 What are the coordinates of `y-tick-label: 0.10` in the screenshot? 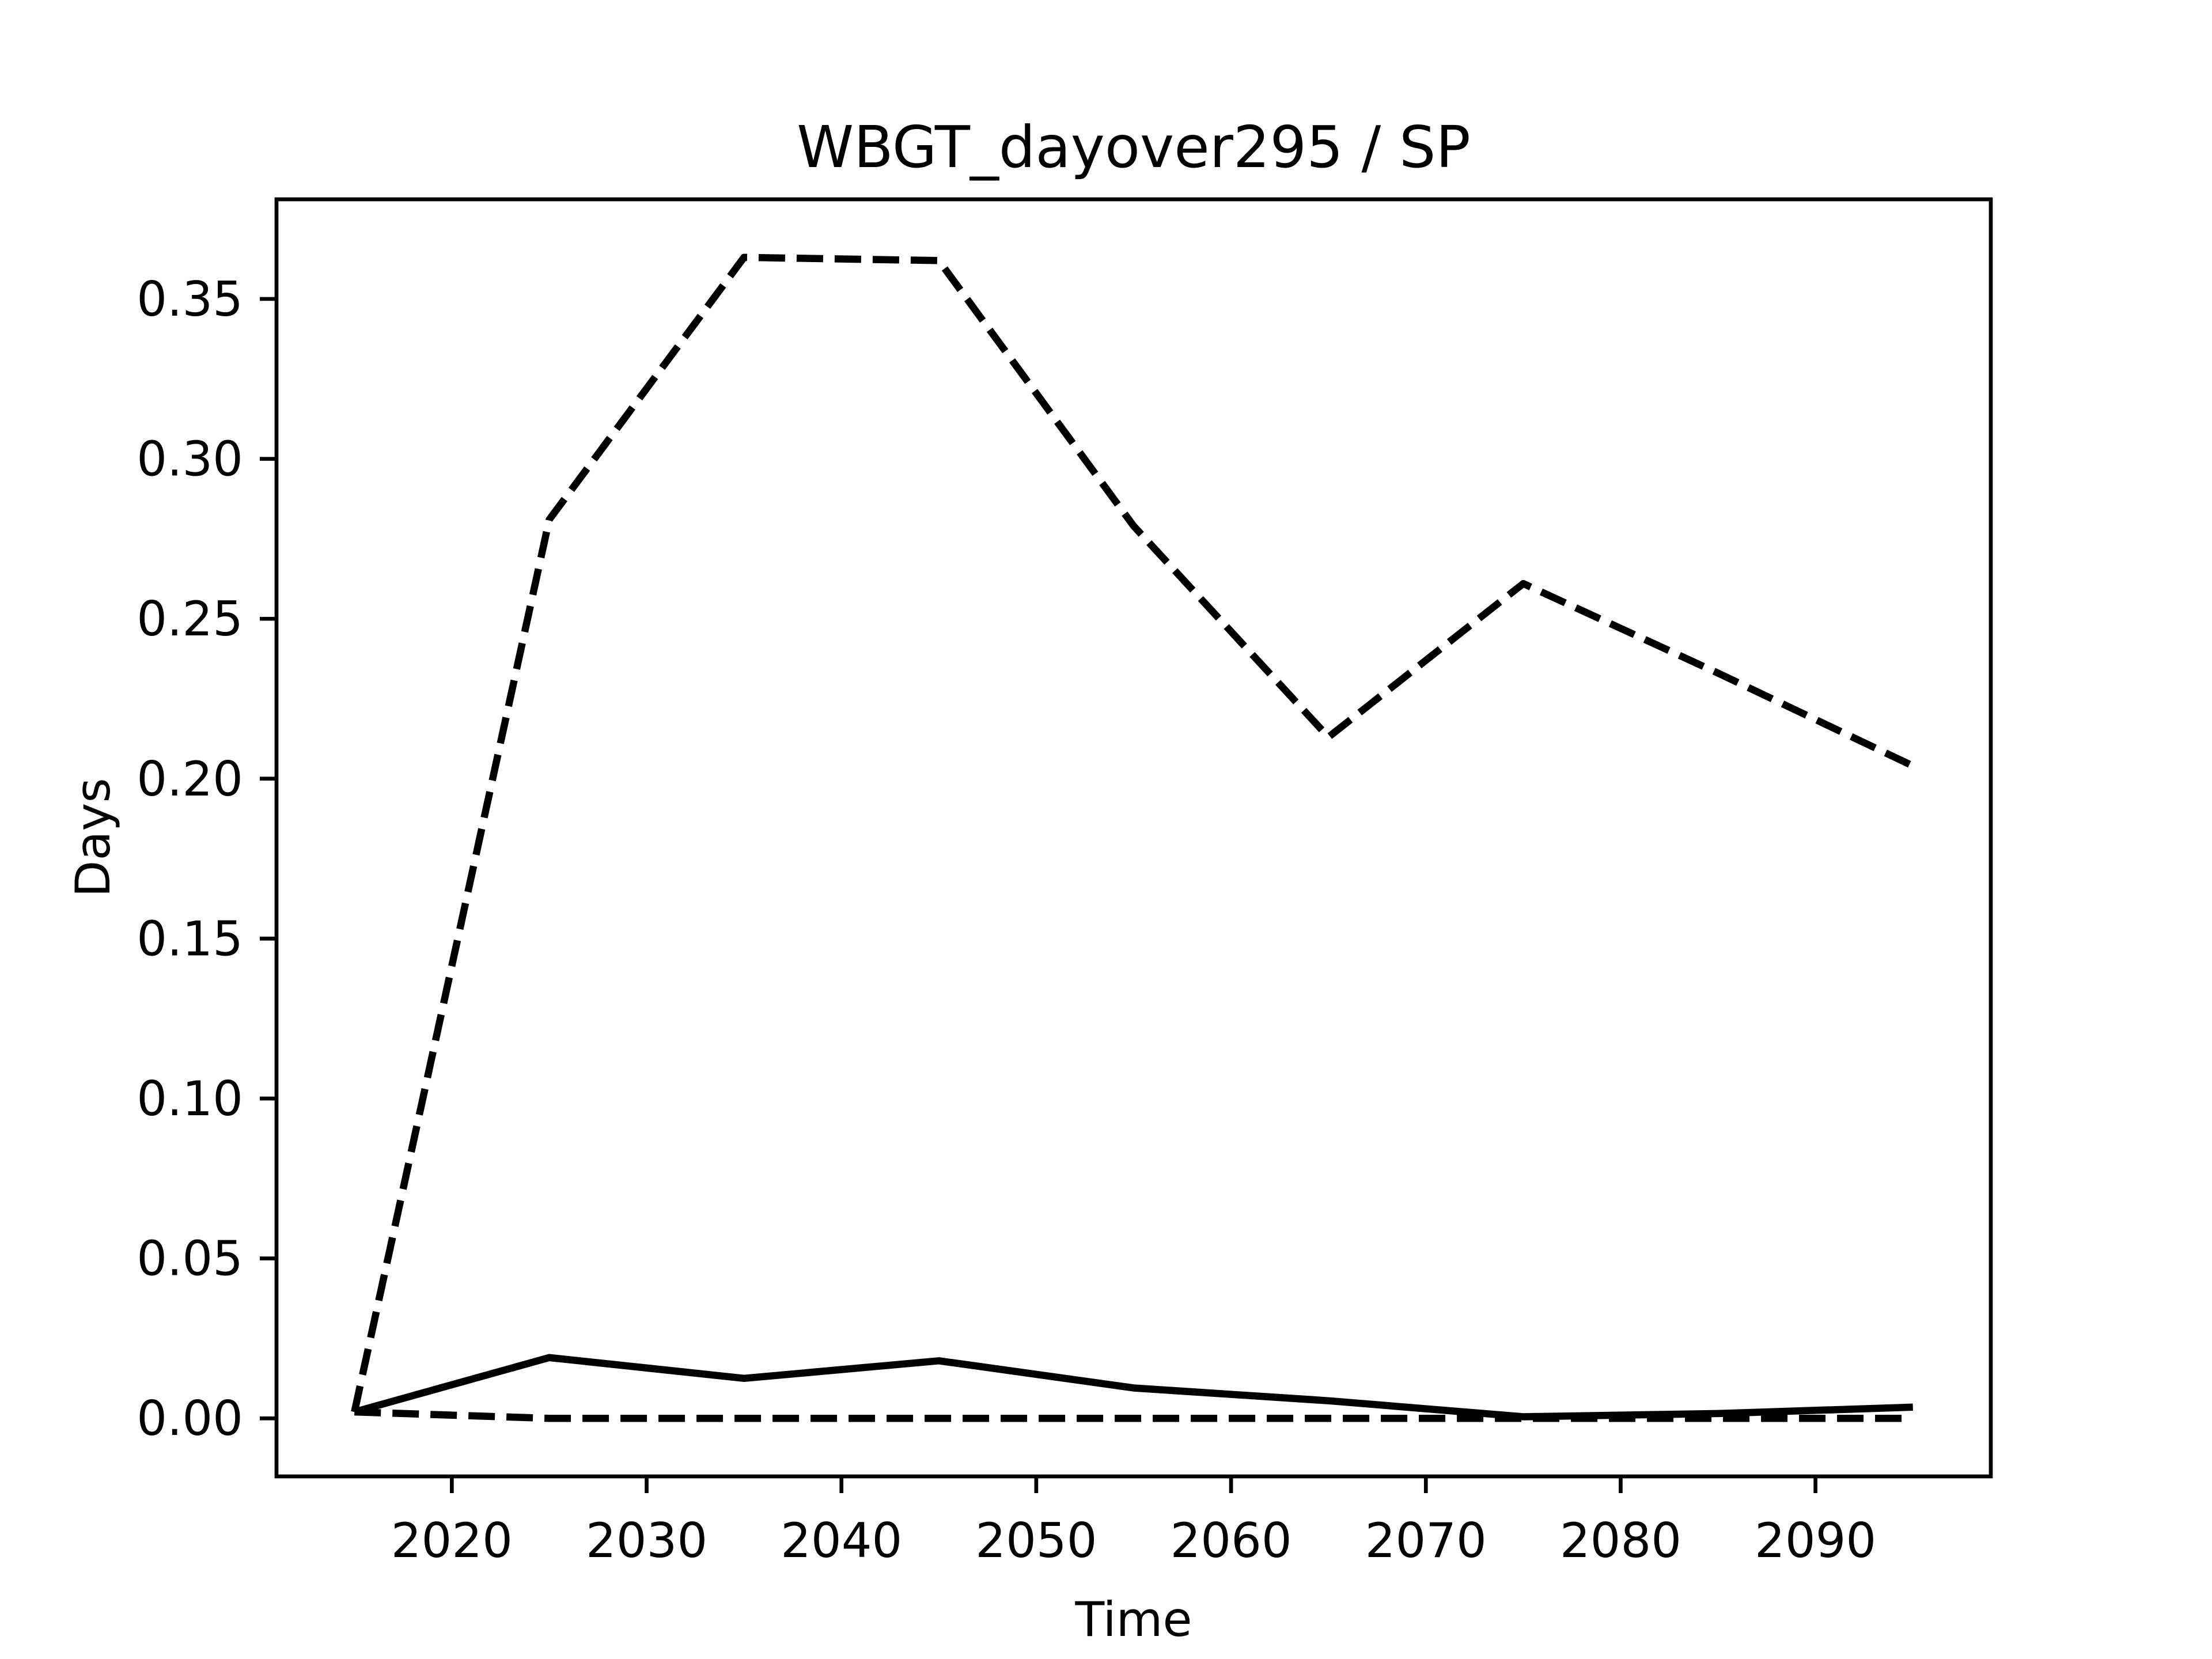 It's located at (190, 1099).